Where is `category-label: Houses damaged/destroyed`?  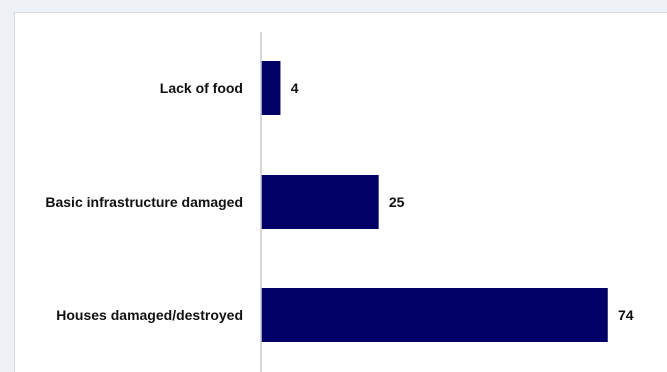 category-label: Houses damaged/destroyed is located at coordinates (149, 315).